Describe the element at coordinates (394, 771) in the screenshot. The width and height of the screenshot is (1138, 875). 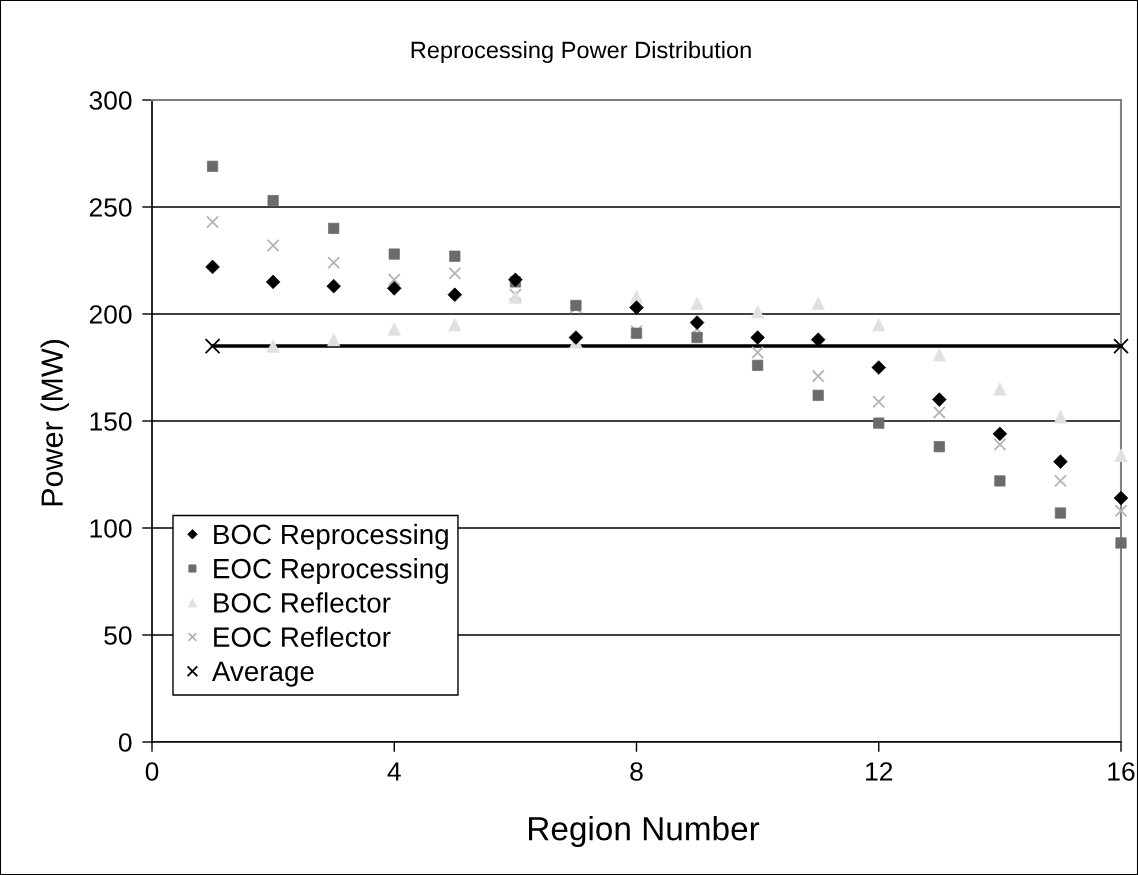
I see `x-tick-label: 4` at that location.